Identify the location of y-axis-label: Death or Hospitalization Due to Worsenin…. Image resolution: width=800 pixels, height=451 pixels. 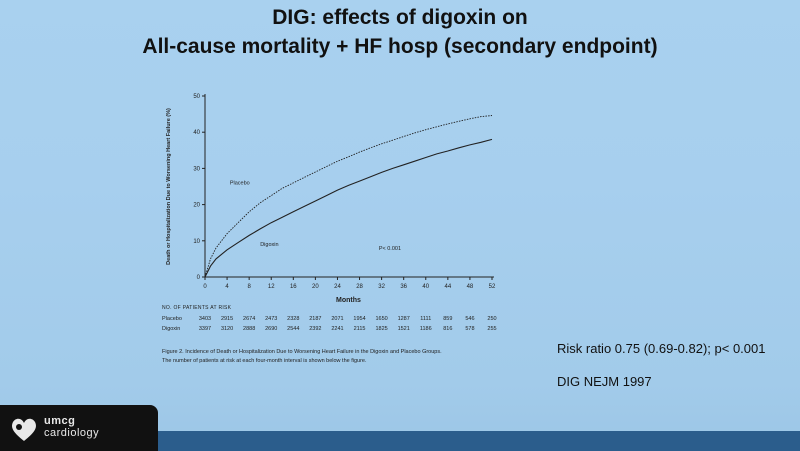
(169, 186).